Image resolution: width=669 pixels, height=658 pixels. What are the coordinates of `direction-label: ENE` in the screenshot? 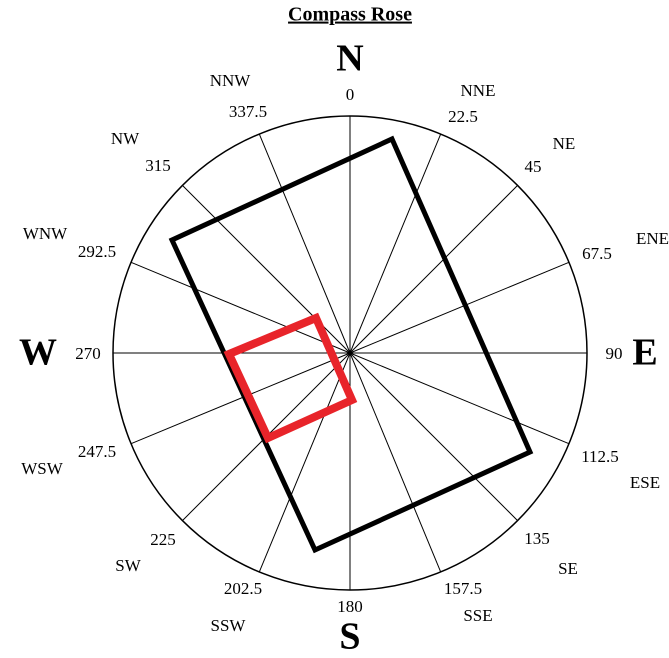 It's located at (652, 238).